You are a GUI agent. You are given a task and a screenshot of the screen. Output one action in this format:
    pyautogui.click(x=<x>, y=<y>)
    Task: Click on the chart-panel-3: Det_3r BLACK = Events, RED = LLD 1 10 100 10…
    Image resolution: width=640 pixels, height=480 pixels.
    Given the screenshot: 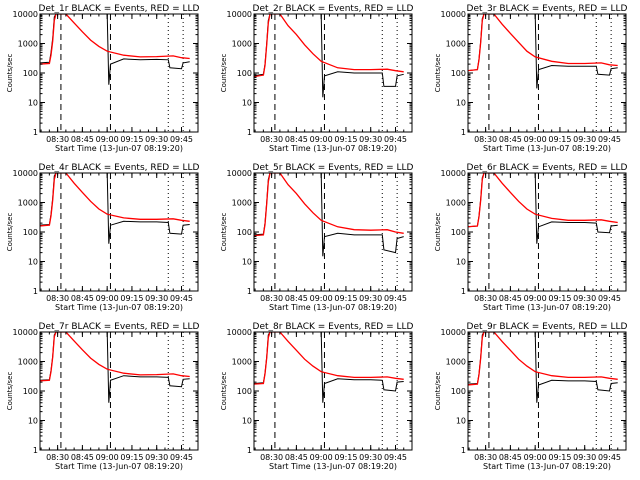 What is the action you would take?
    pyautogui.click(x=531, y=78)
    